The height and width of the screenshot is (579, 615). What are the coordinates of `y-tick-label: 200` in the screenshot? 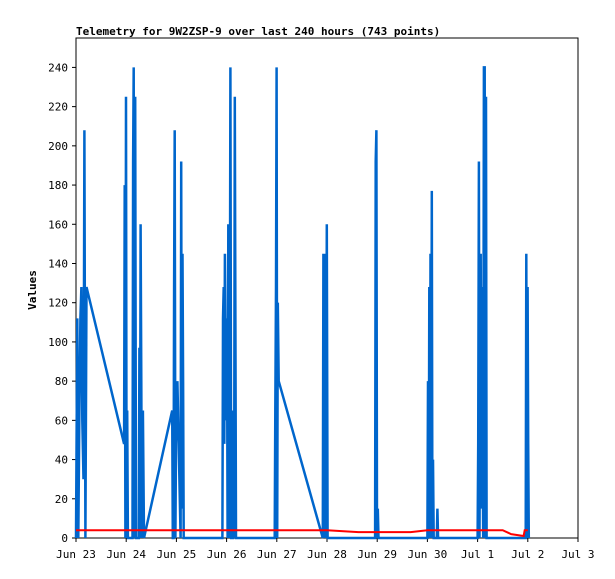 It's located at (58, 146).